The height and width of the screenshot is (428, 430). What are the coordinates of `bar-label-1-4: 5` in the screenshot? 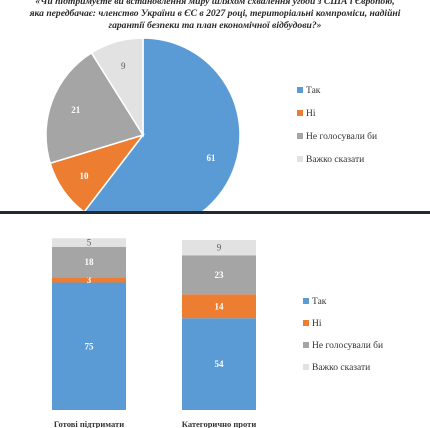 It's located at (89, 243).